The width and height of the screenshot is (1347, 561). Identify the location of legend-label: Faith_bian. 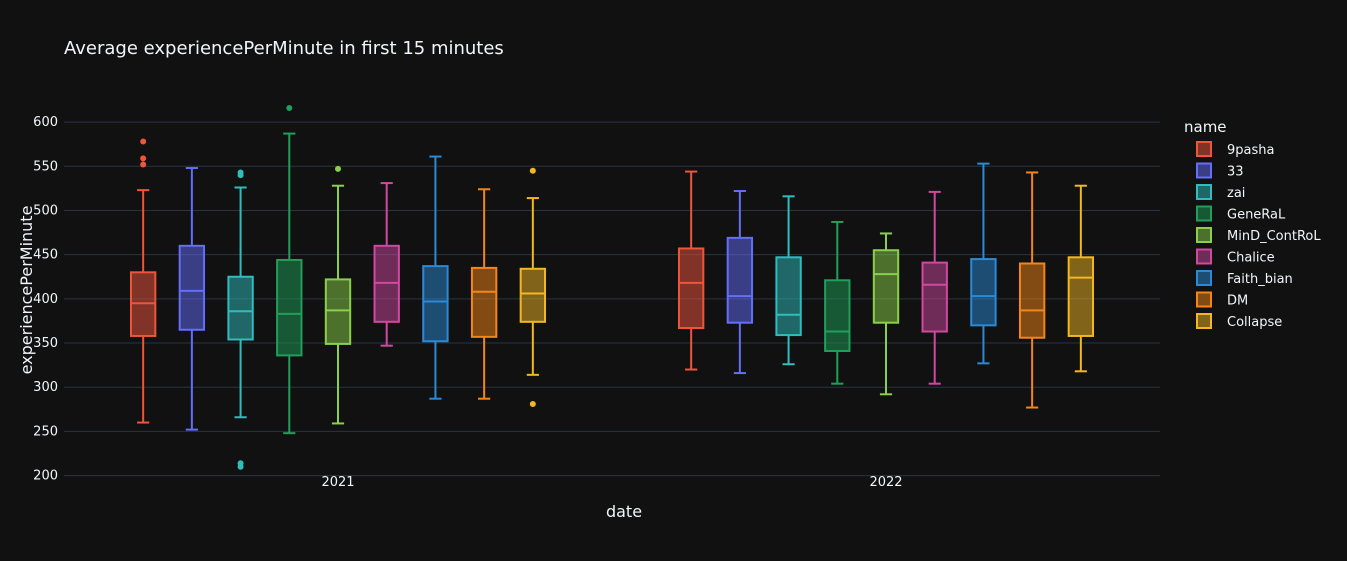
(1260, 279).